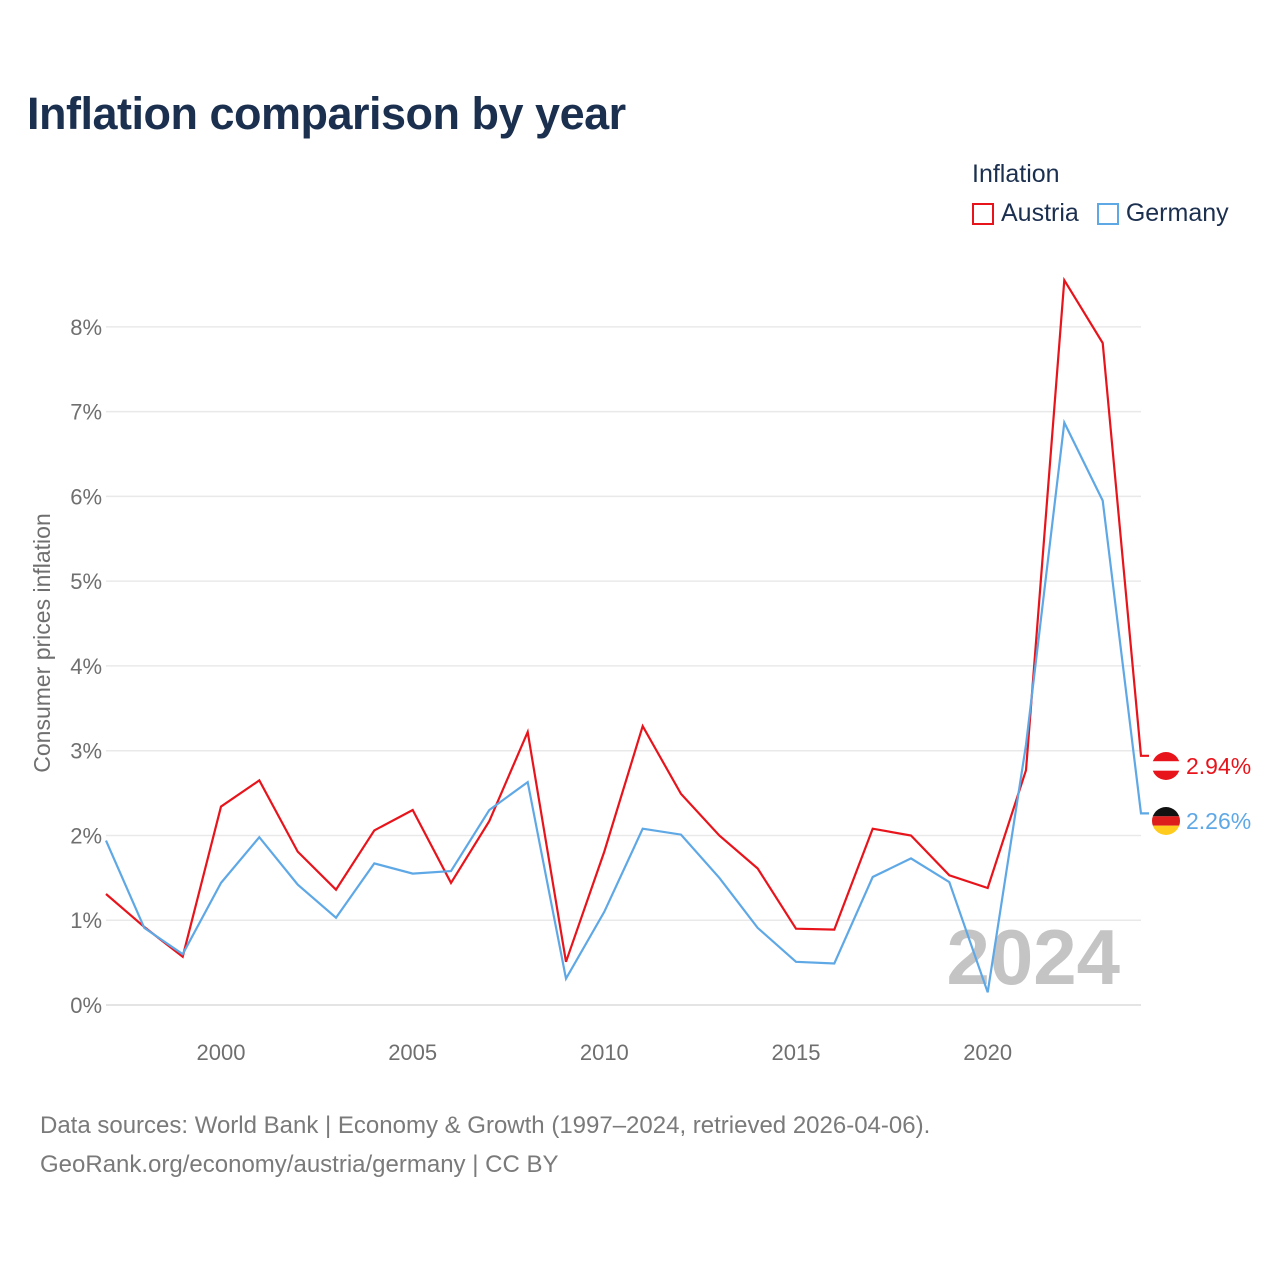 This screenshot has width=1280, height=1280. I want to click on legend-label-germany: Germany, so click(1177, 213).